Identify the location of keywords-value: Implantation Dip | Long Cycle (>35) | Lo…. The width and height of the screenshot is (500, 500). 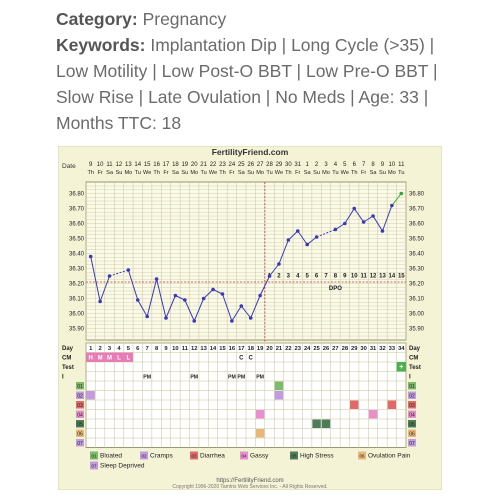
(247, 84).